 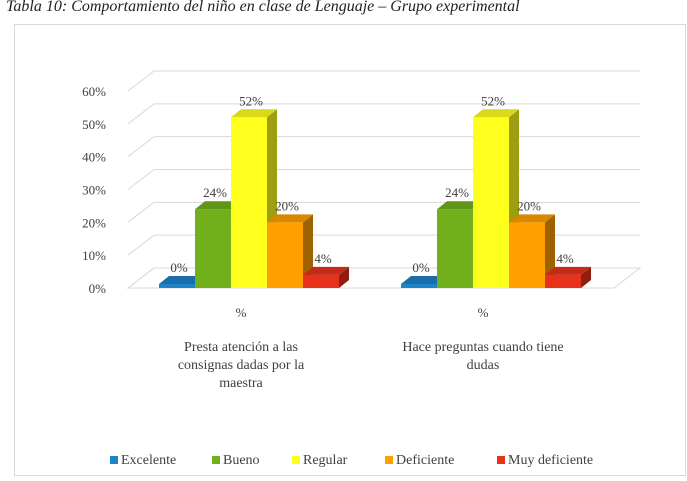 I want to click on legend-label: Deficiente, so click(x=425, y=460).